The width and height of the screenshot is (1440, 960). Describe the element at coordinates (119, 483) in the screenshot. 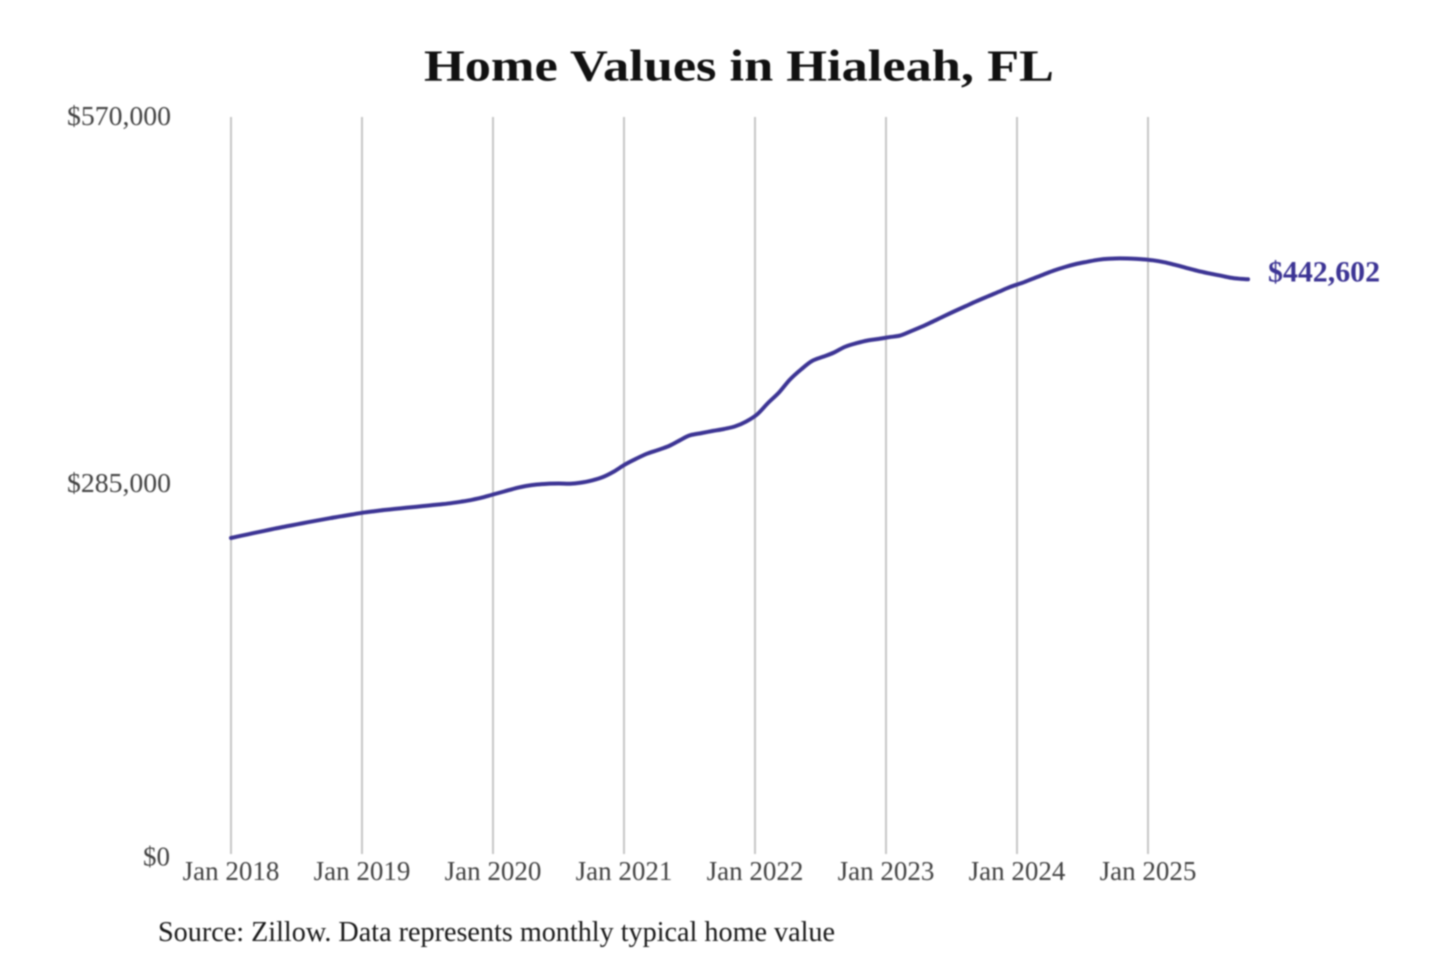

I see `svg-text: $285,000` at that location.